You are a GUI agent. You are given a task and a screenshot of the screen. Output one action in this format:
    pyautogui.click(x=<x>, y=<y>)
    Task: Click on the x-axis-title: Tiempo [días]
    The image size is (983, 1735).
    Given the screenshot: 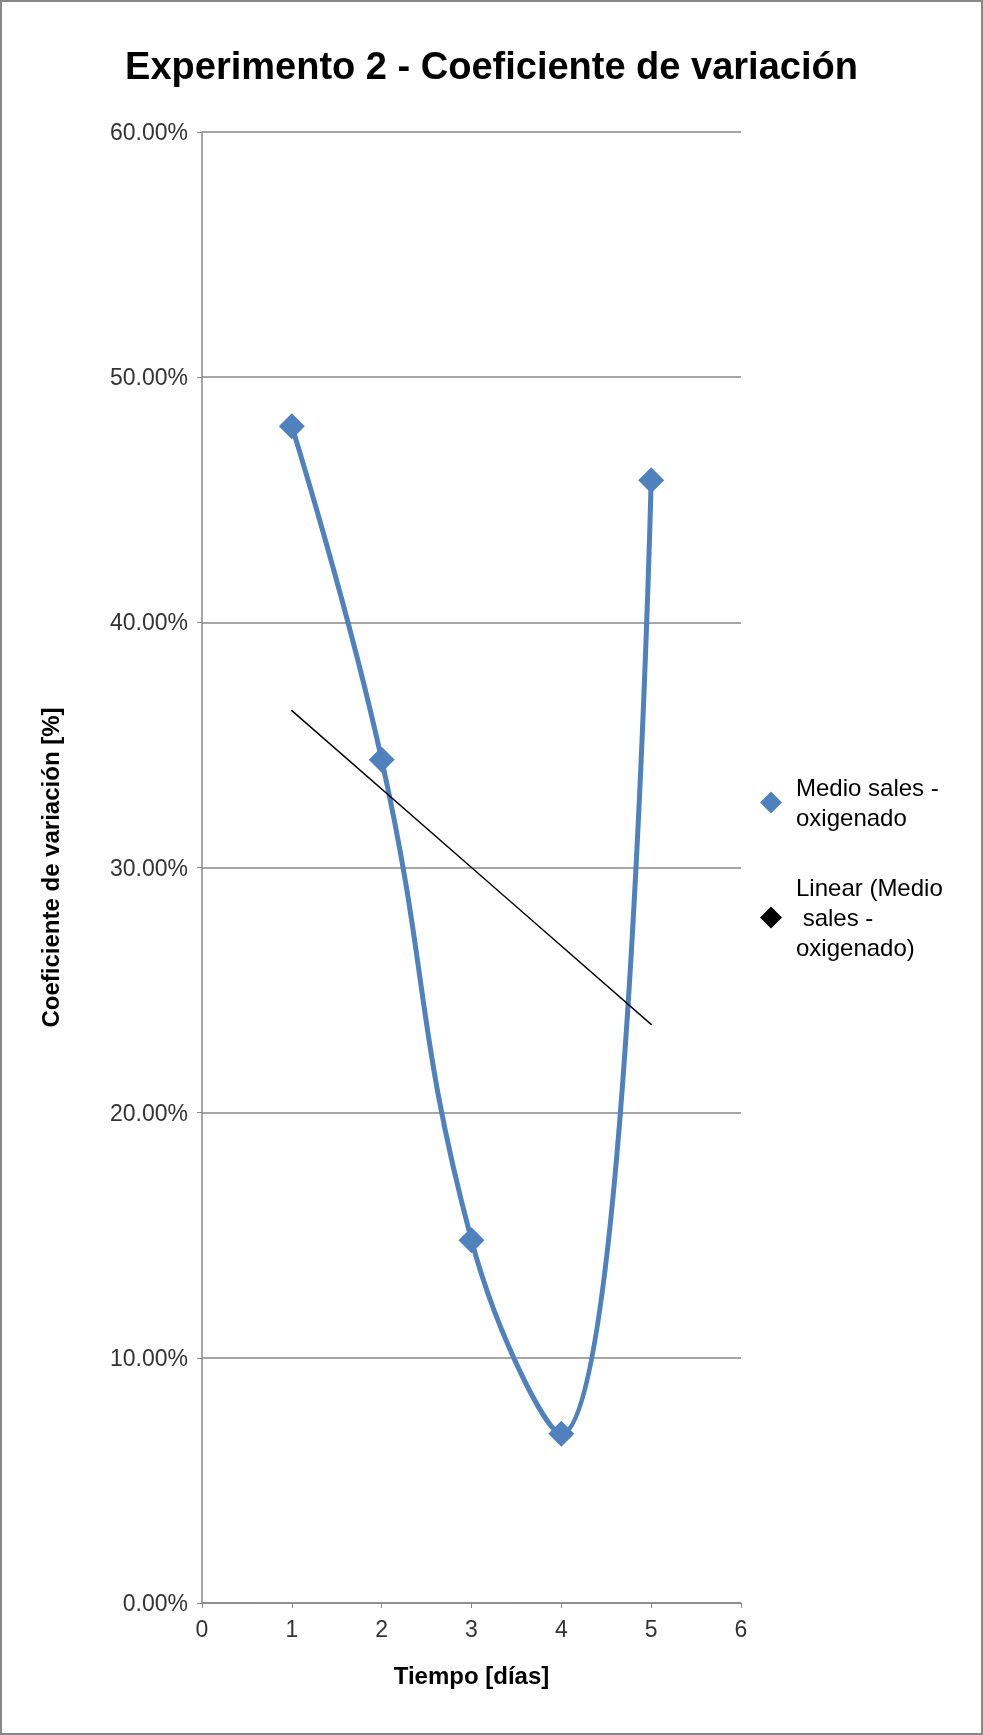 What is the action you would take?
    pyautogui.click(x=471, y=1675)
    